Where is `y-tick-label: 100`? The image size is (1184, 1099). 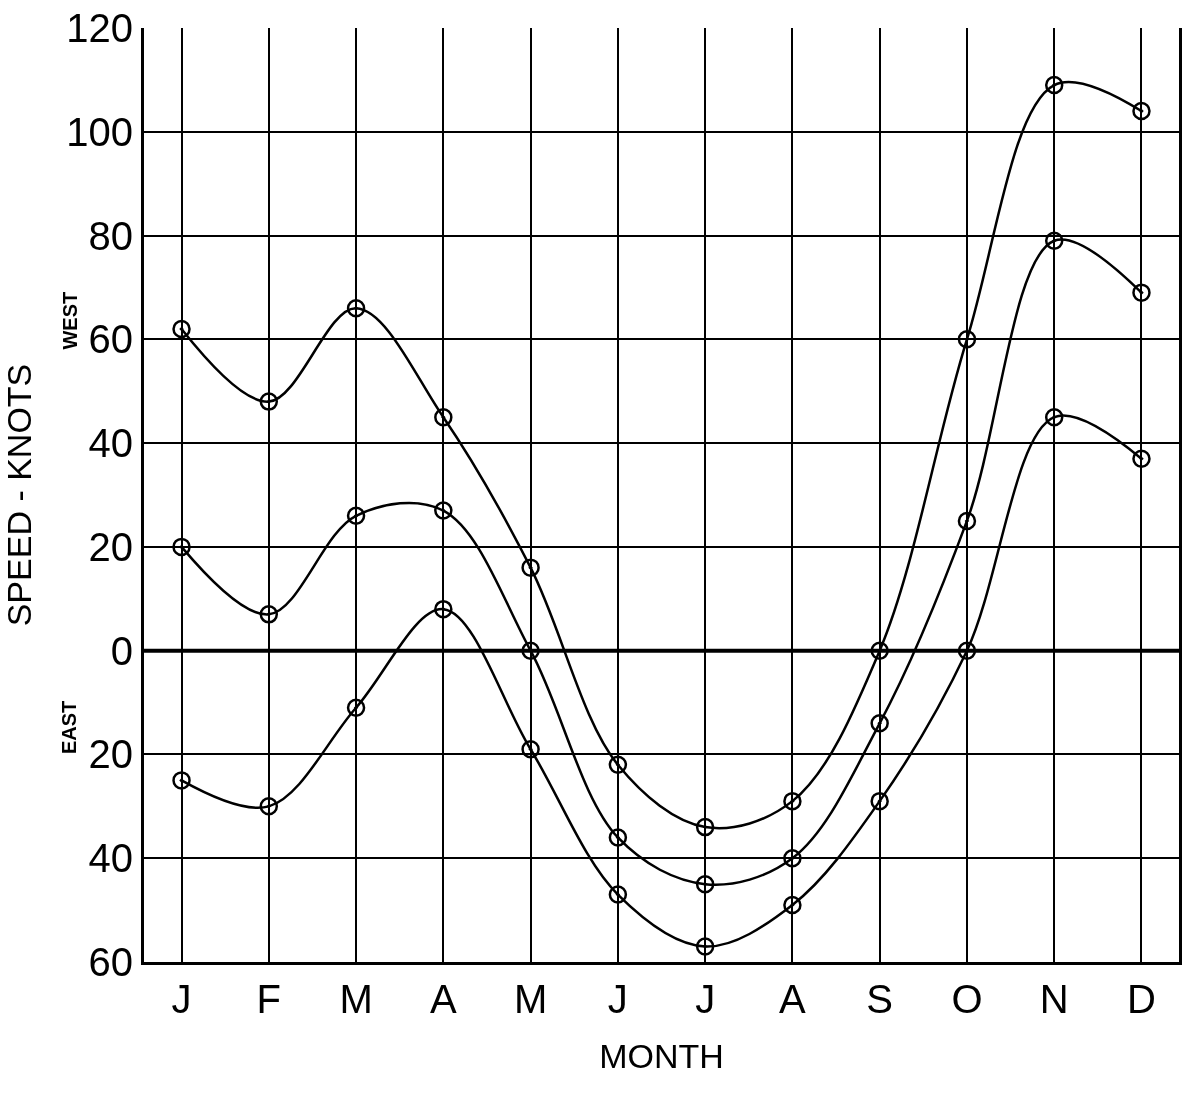
y-tick-label: 100 is located at coordinates (99, 131).